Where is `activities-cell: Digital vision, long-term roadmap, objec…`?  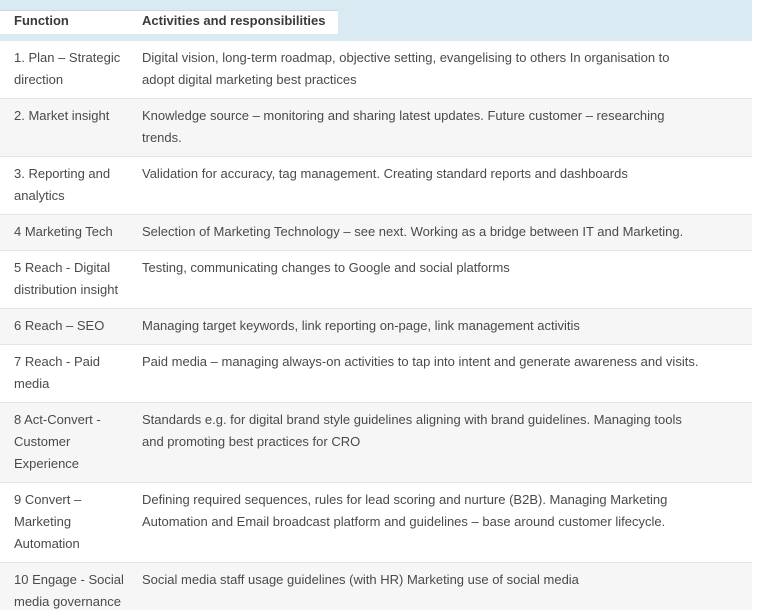 activities-cell: Digital vision, long-term roadmap, objec… is located at coordinates (406, 68).